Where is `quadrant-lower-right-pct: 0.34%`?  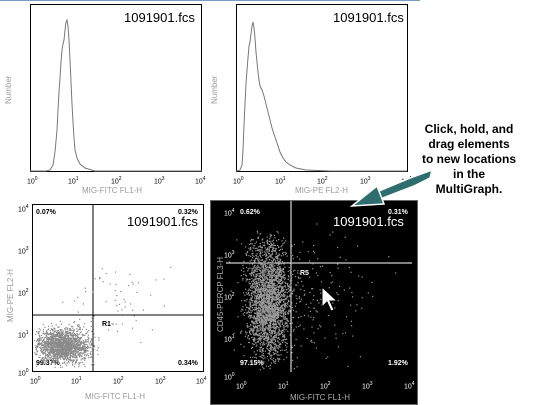 quadrant-lower-right-pct: 0.34% is located at coordinates (188, 363).